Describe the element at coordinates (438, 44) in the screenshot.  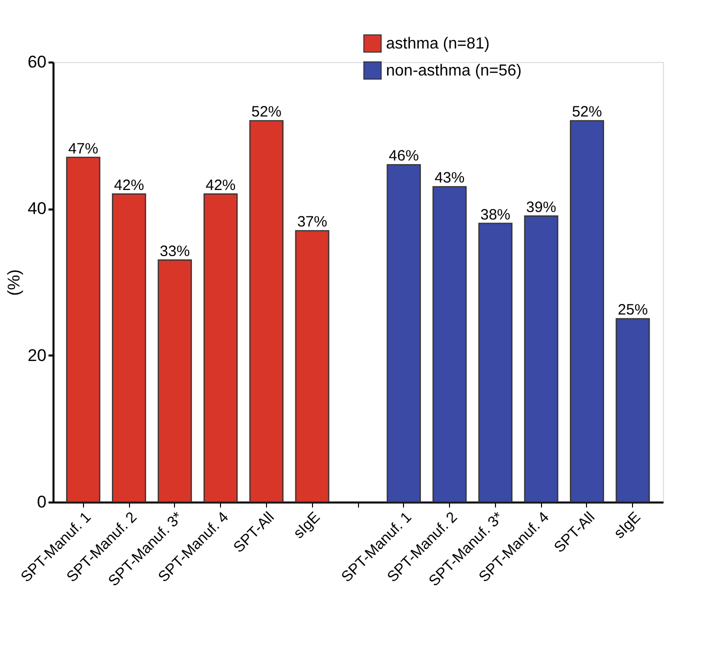
I see `legend-label: asthma (n=81)` at that location.